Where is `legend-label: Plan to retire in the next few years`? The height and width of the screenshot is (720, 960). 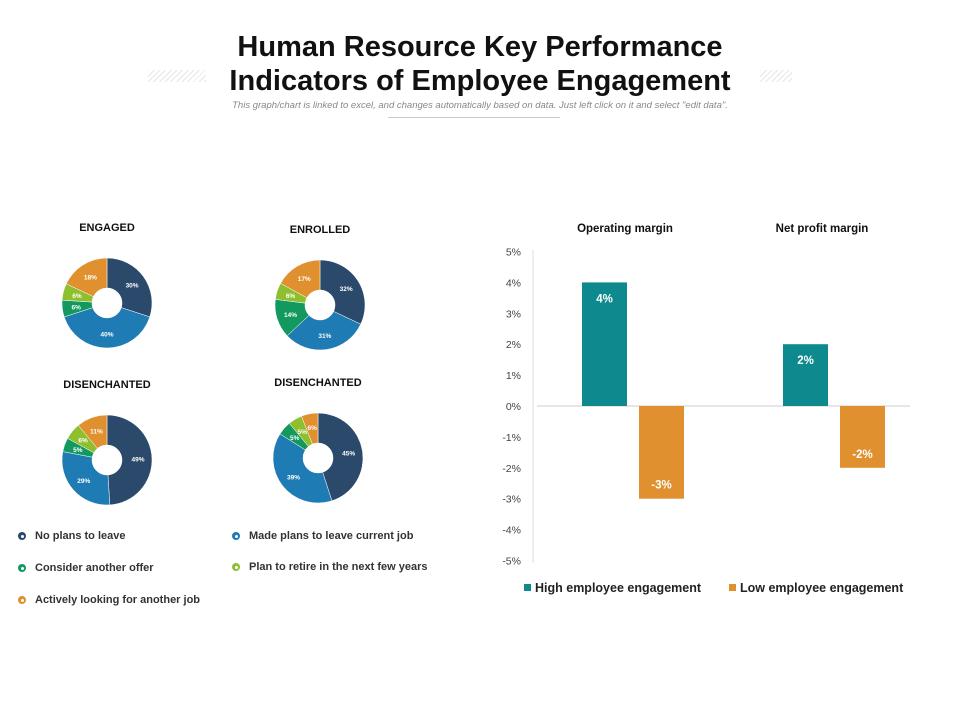
legend-label: Plan to retire in the next few years is located at coordinates (338, 567).